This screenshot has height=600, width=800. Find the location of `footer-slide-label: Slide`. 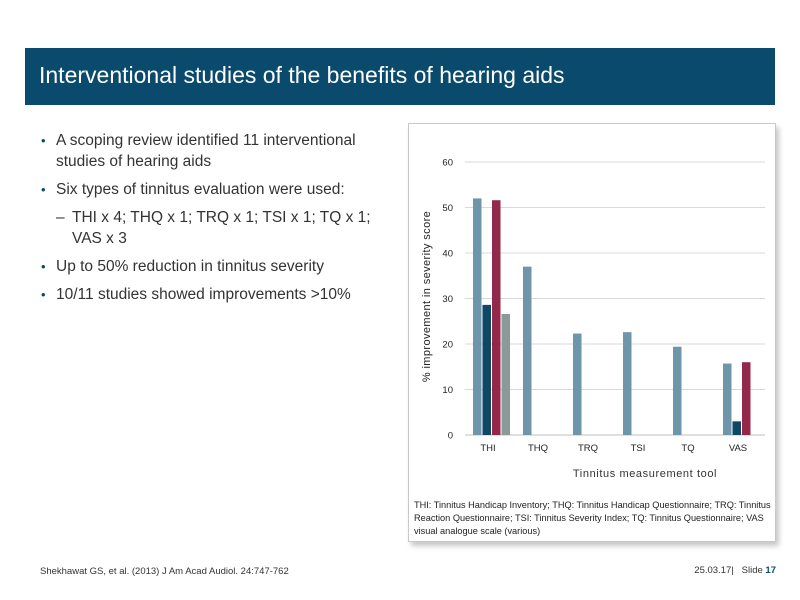

footer-slide-label: Slide is located at coordinates (752, 570).